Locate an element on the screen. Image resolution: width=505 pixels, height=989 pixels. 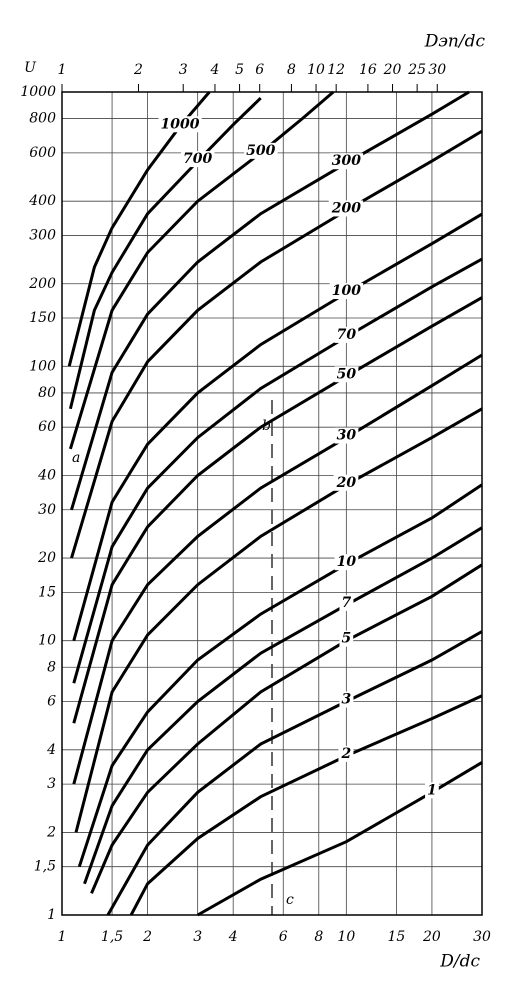
top-tick-label: 30 is located at coordinates (437, 70).